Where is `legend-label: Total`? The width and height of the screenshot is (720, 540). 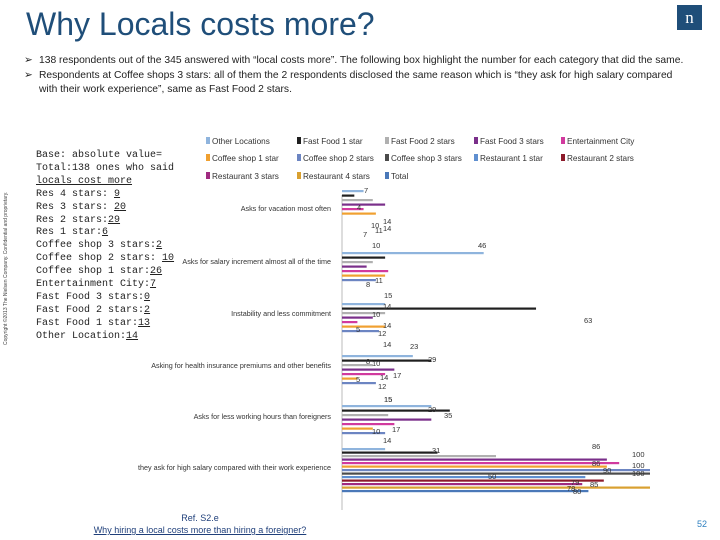 legend-label: Total is located at coordinates (399, 176).